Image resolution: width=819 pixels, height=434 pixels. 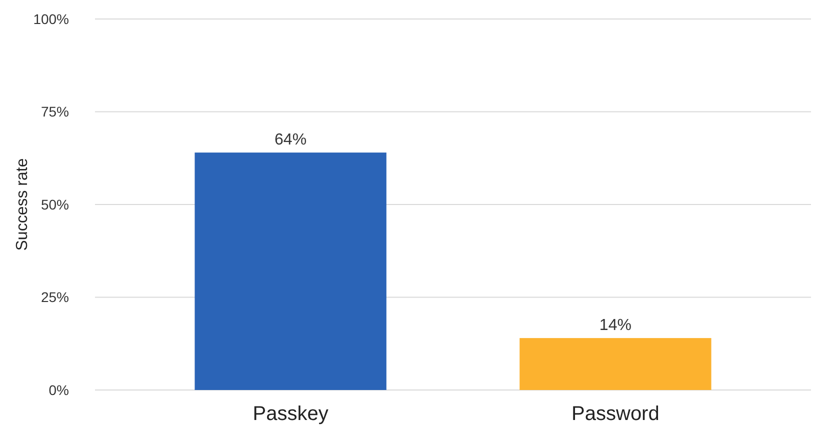 What do you see at coordinates (54, 112) in the screenshot?
I see `y-tick-label: 75%` at bounding box center [54, 112].